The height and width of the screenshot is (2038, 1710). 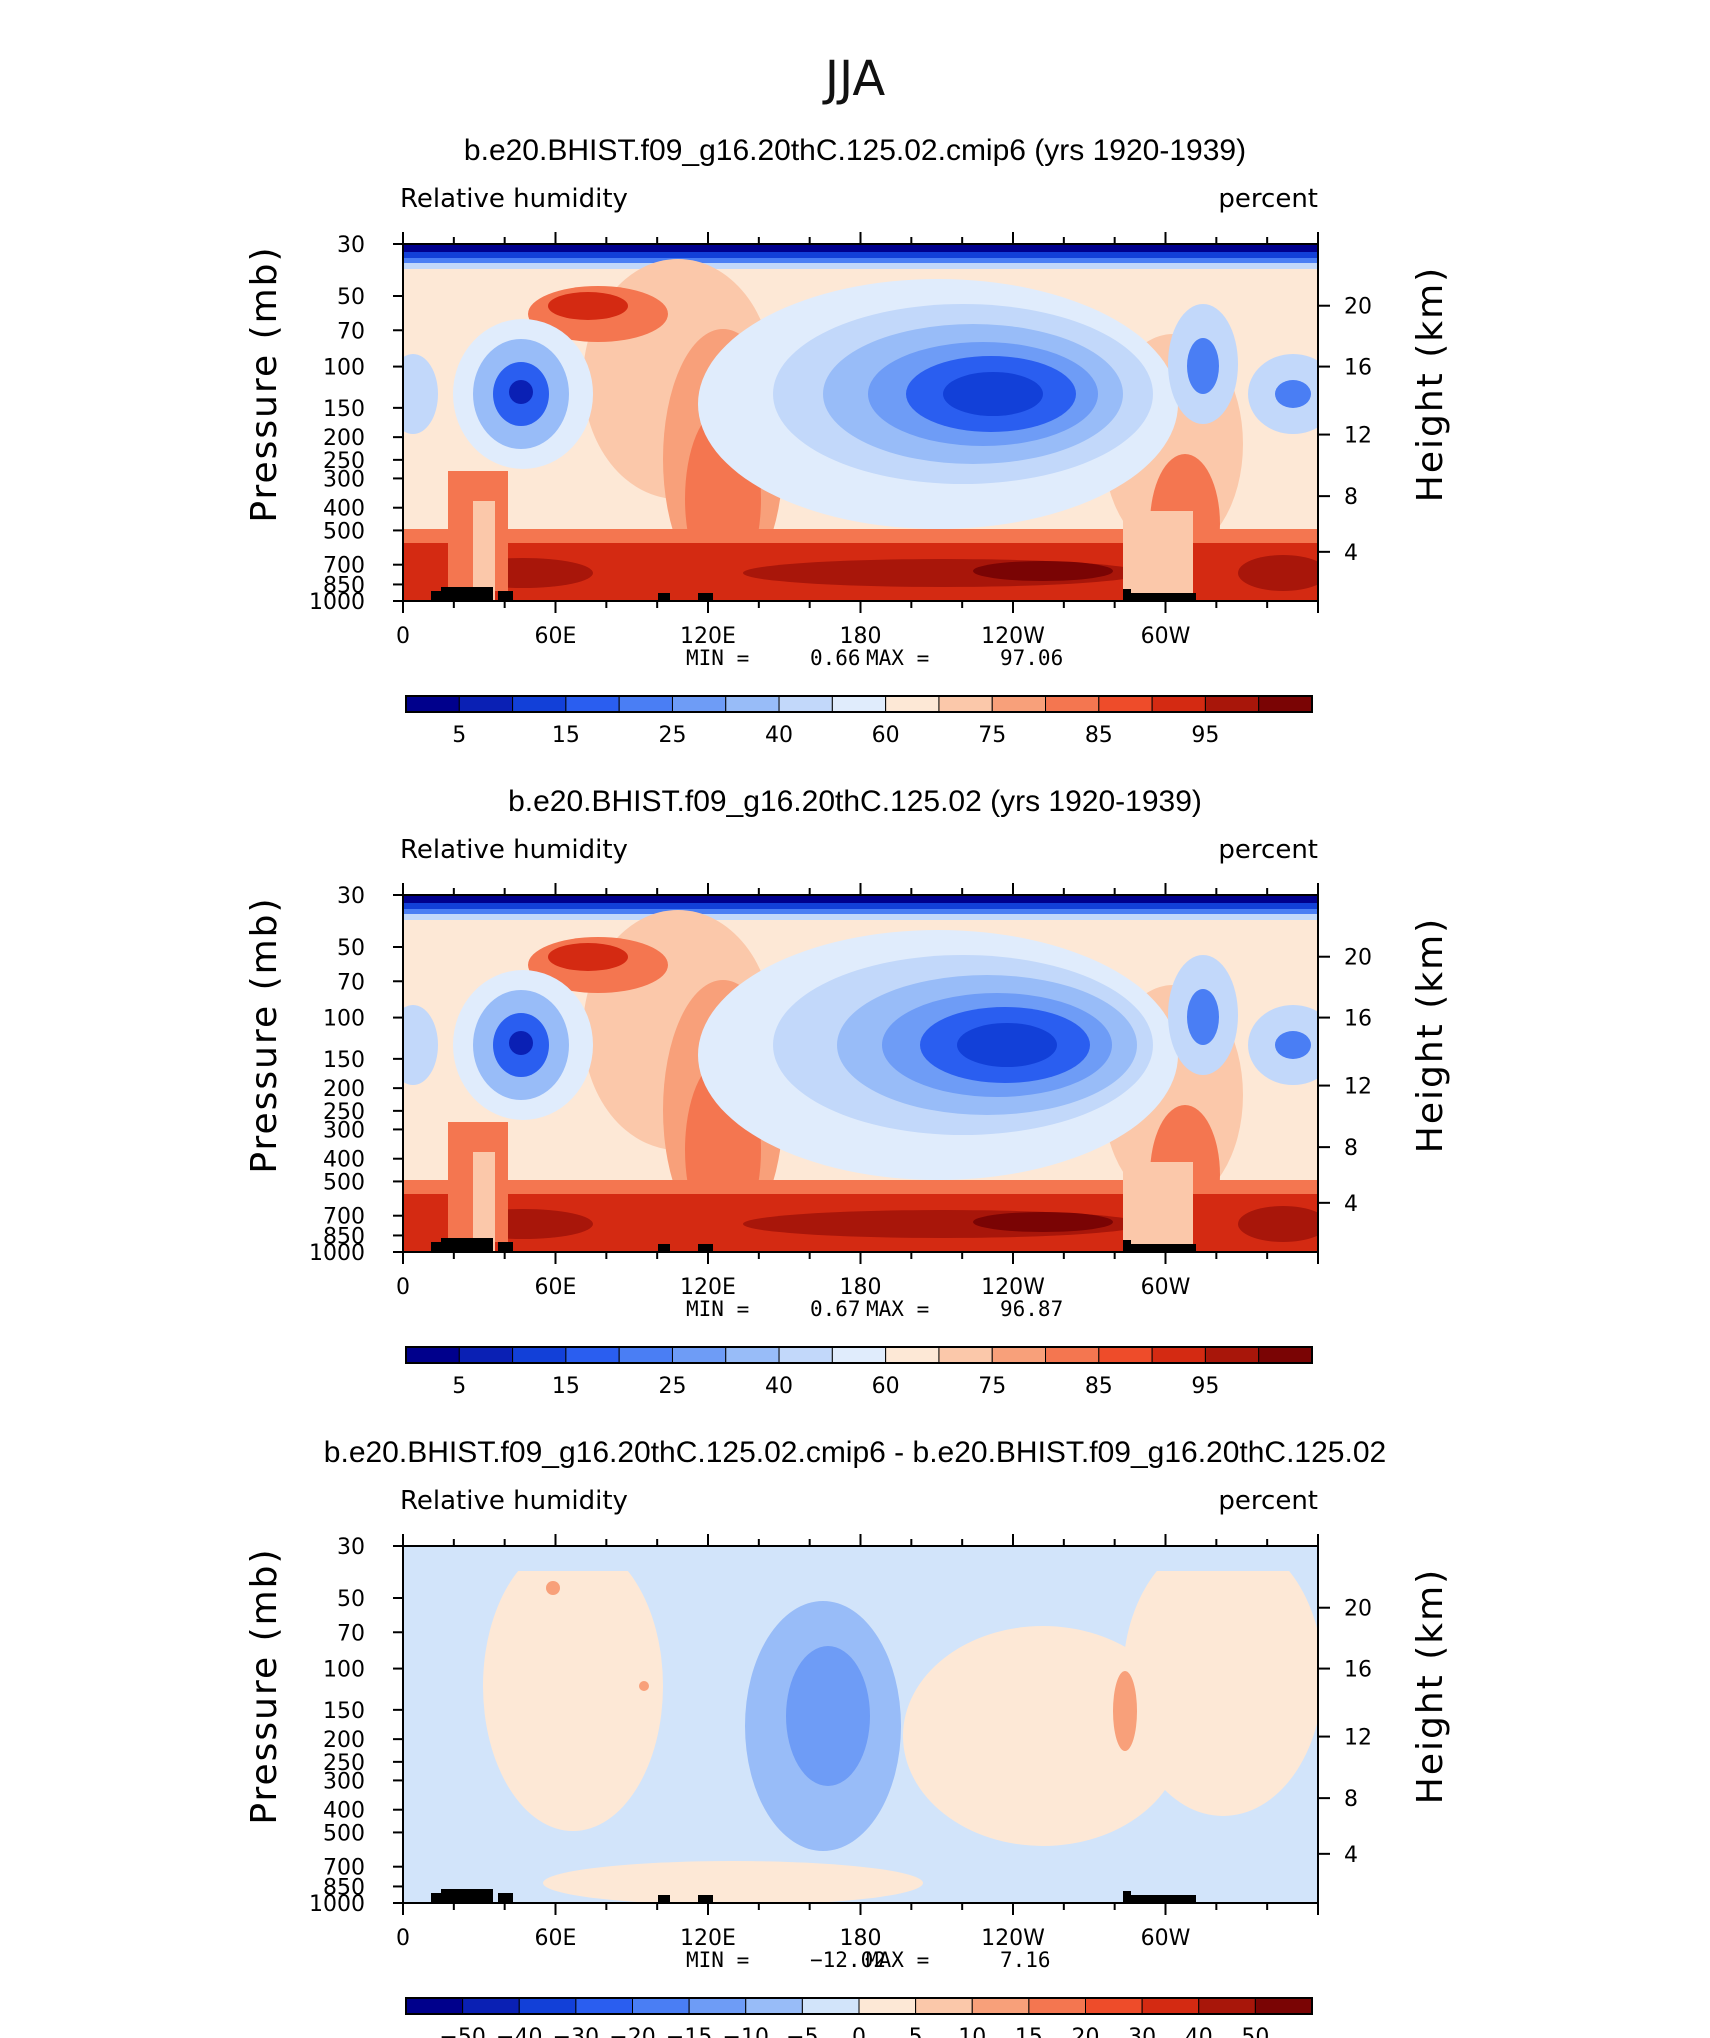 What do you see at coordinates (1255, 2031) in the screenshot?
I see `colorbar-label: 50` at bounding box center [1255, 2031].